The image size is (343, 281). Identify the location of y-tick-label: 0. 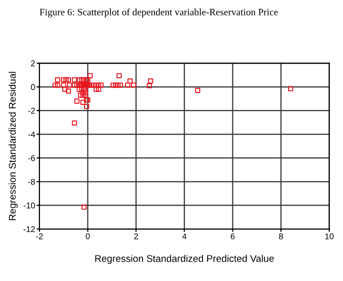
(32, 87).